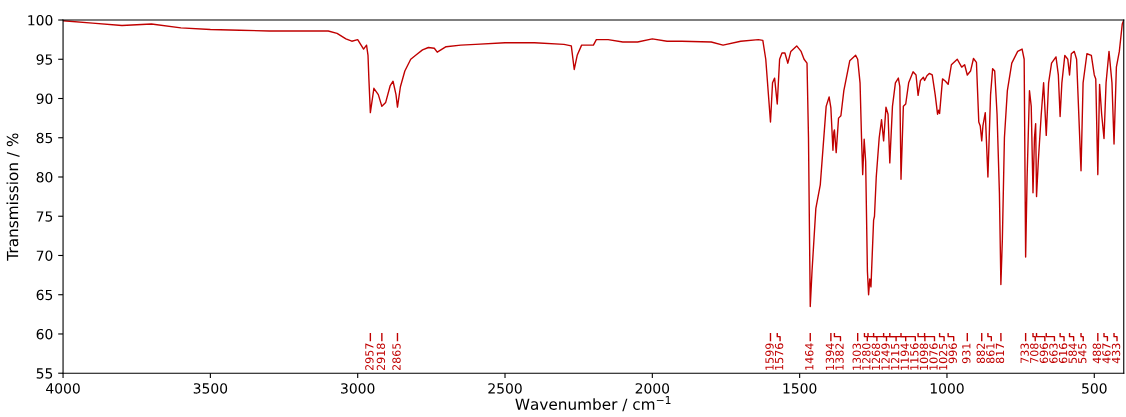 This screenshot has width=1126, height=417. Describe the element at coordinates (800, 388) in the screenshot. I see `x-tick-label: 1500` at that location.